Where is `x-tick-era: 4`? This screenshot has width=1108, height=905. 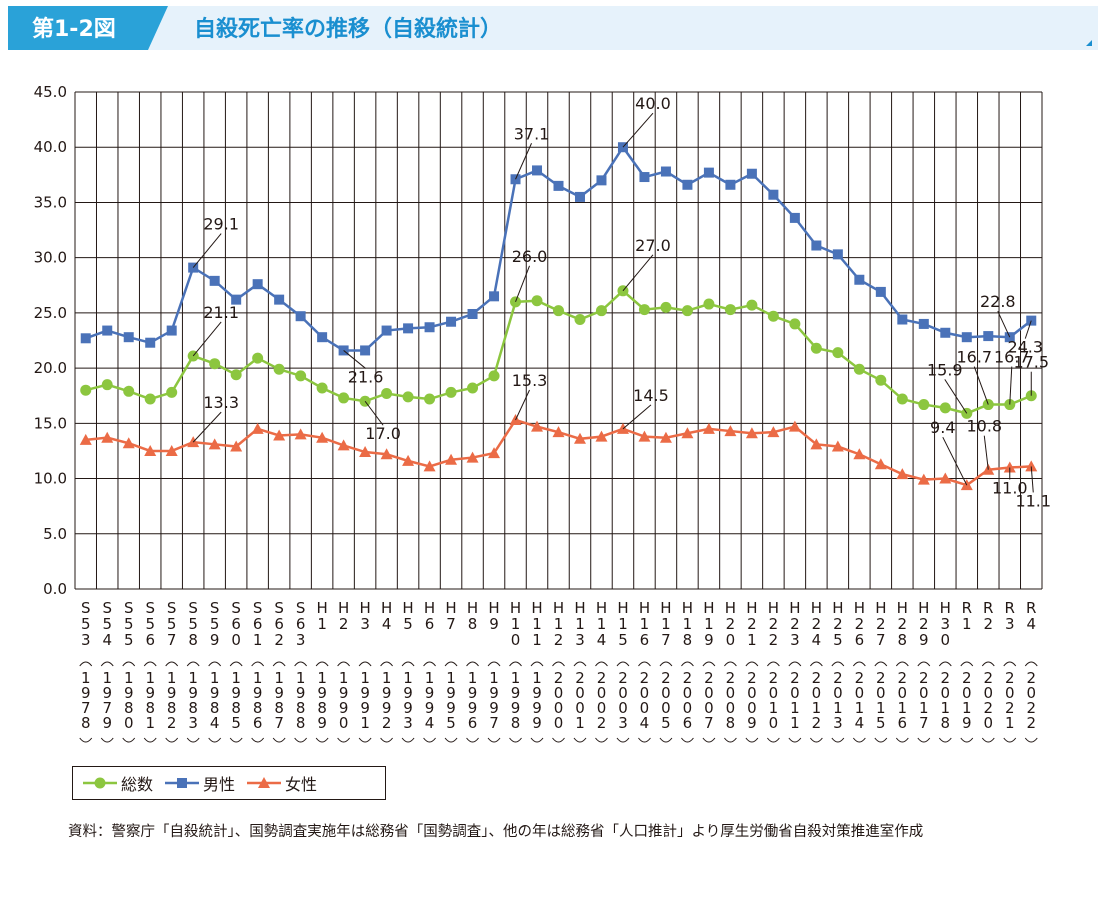 x-tick-era: 4 is located at coordinates (602, 640).